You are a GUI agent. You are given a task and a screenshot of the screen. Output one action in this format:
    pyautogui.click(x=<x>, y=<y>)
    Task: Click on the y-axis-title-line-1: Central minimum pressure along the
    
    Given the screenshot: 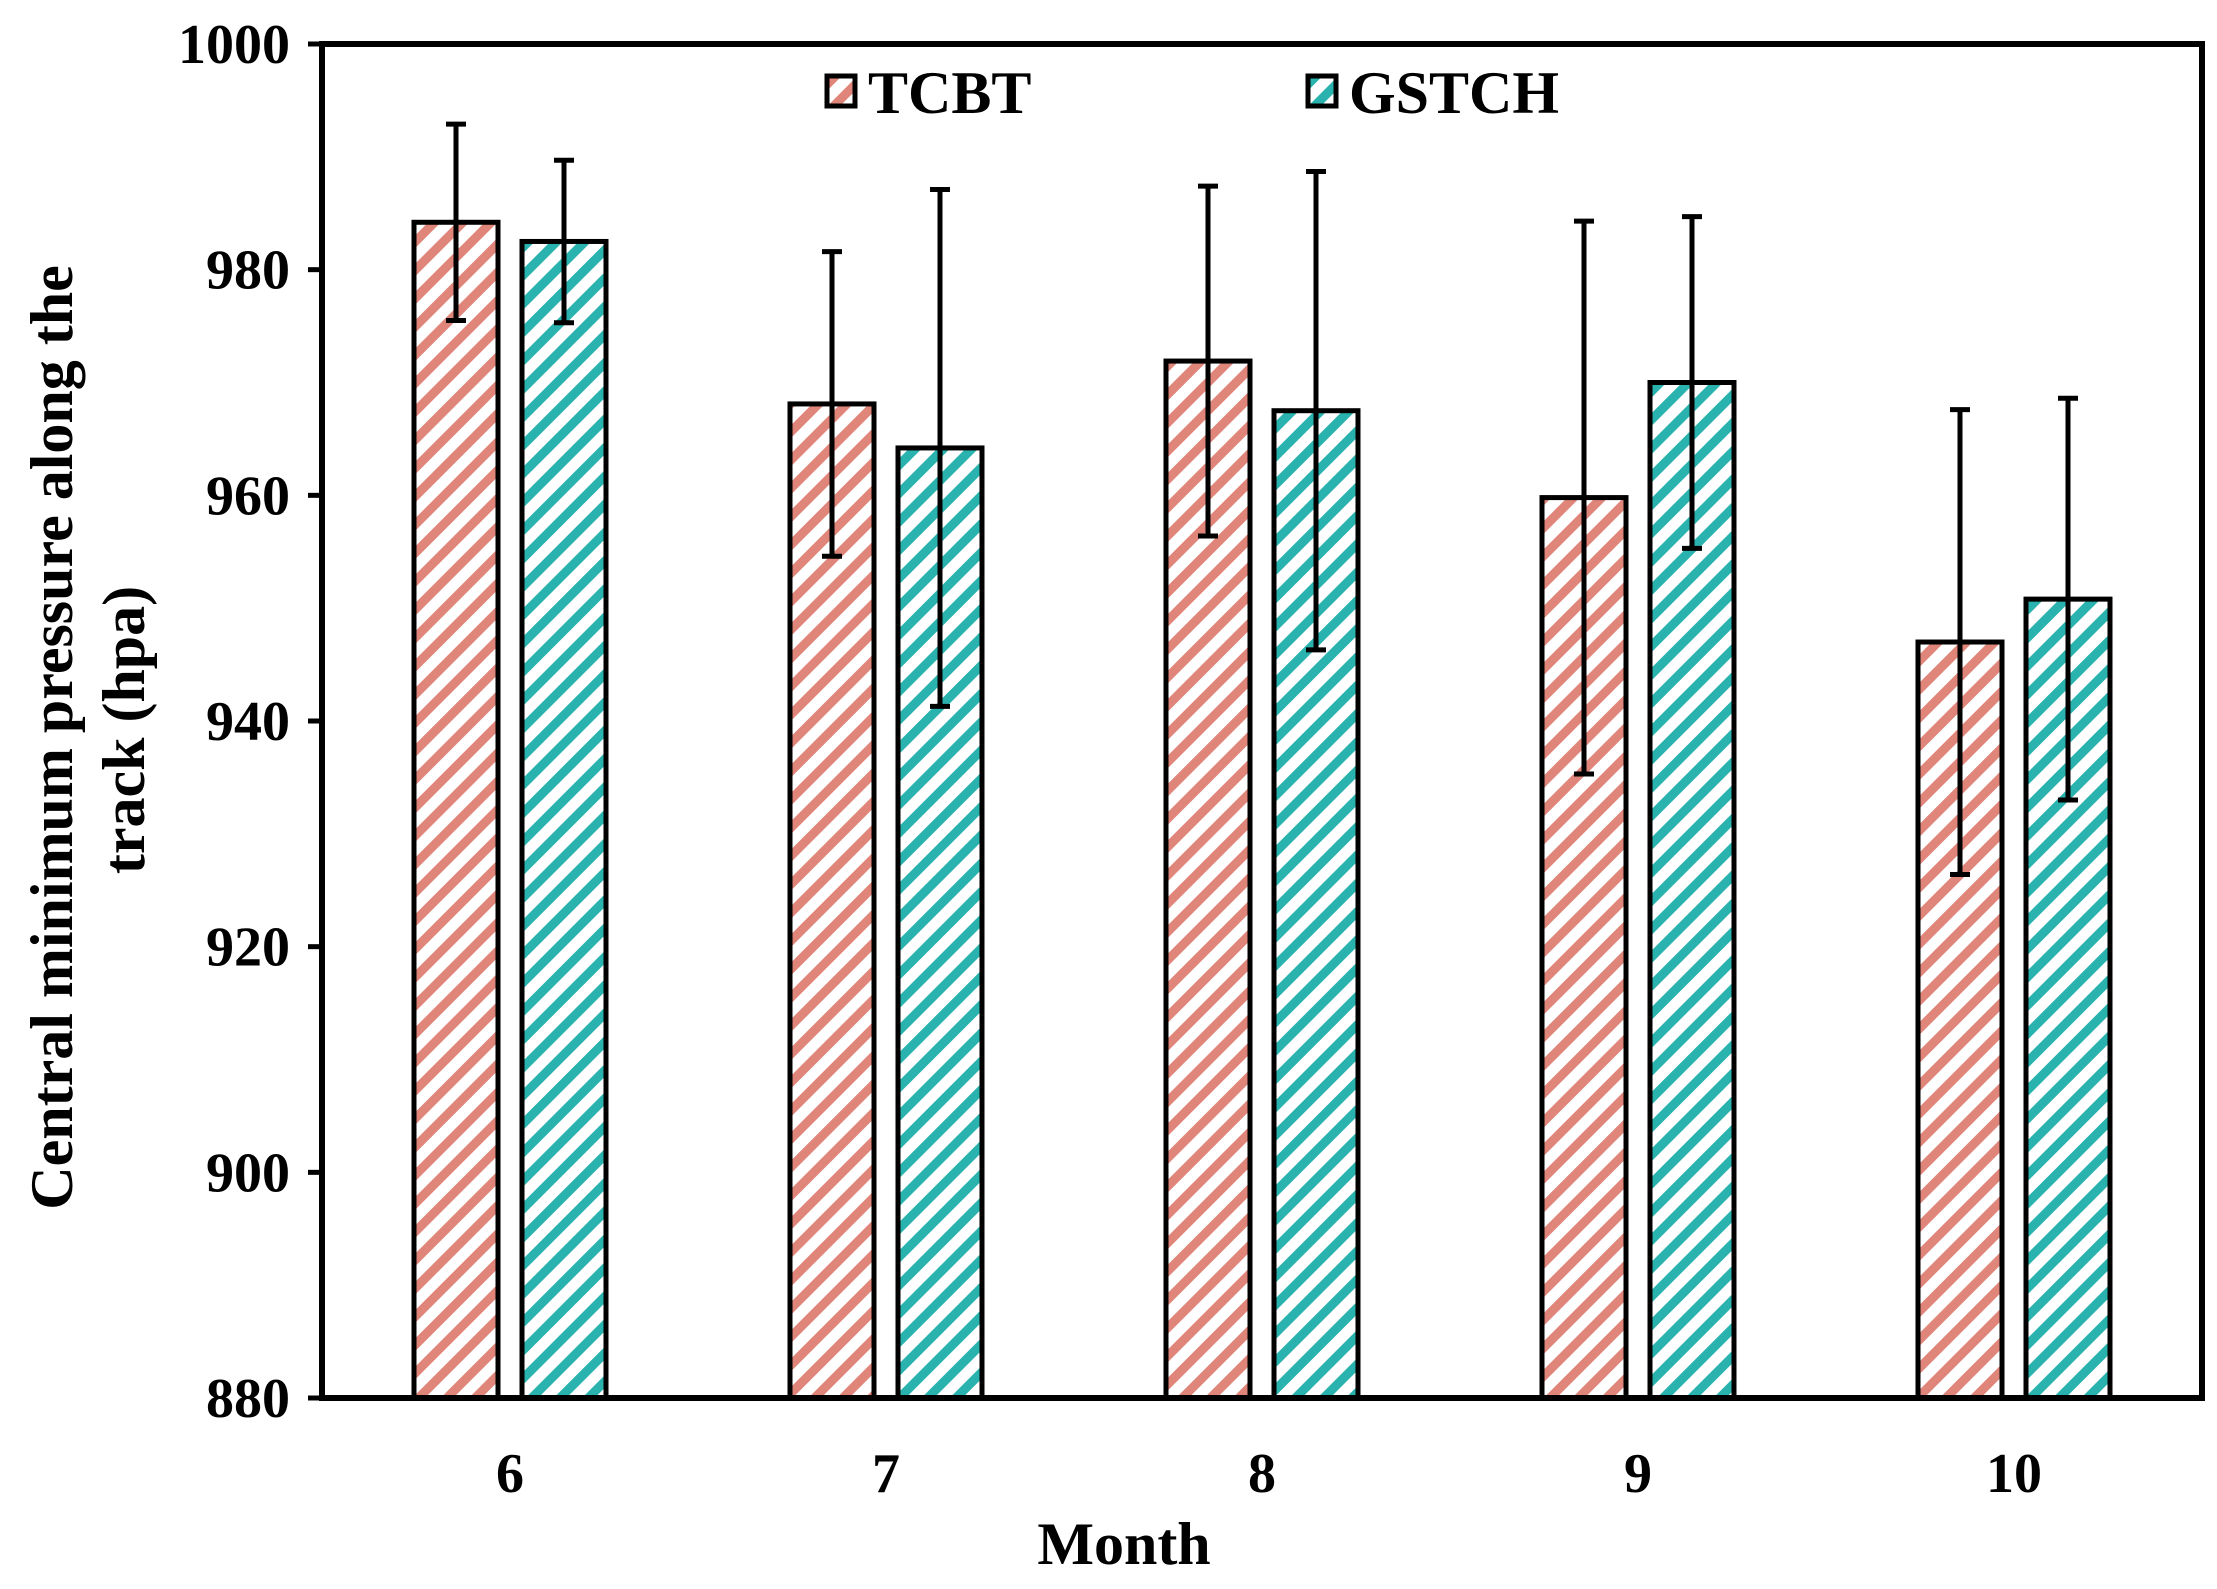 What is the action you would take?
    pyautogui.click(x=52, y=737)
    